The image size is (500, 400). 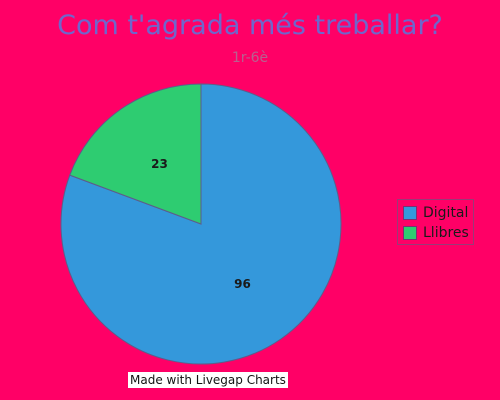 I want to click on legend-item-digital: Digital, so click(x=435, y=213).